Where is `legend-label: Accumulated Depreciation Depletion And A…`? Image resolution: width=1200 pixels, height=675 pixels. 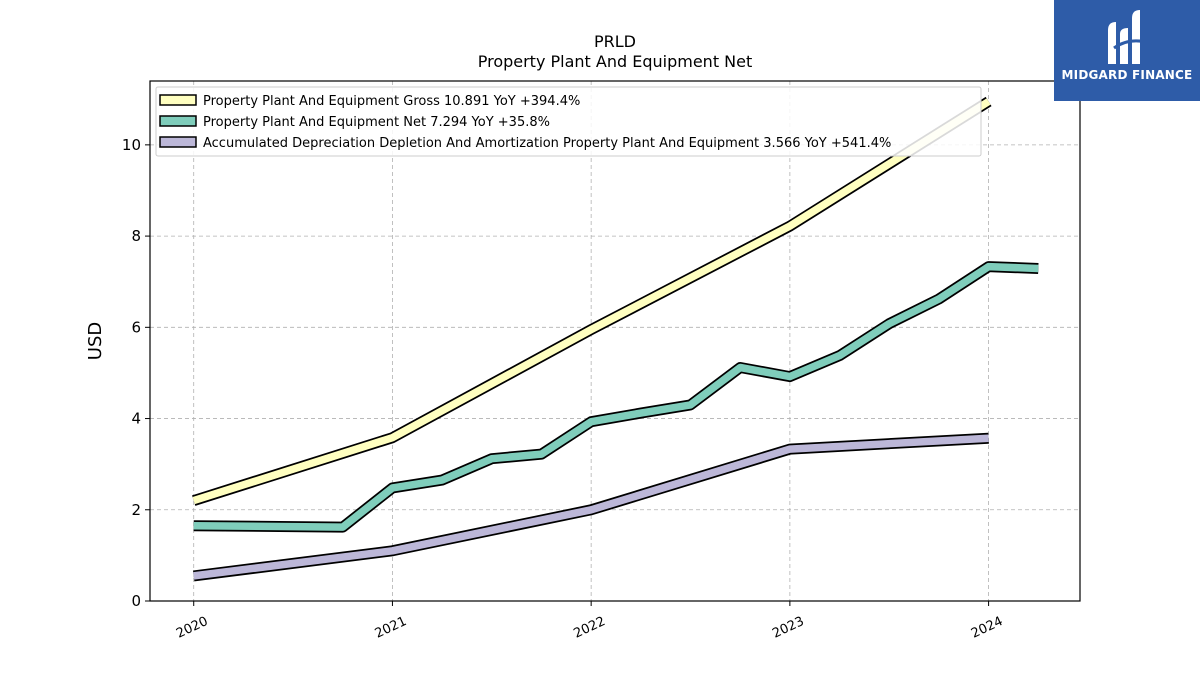
legend-label: Accumulated Depreciation Depletion And A… is located at coordinates (547, 143).